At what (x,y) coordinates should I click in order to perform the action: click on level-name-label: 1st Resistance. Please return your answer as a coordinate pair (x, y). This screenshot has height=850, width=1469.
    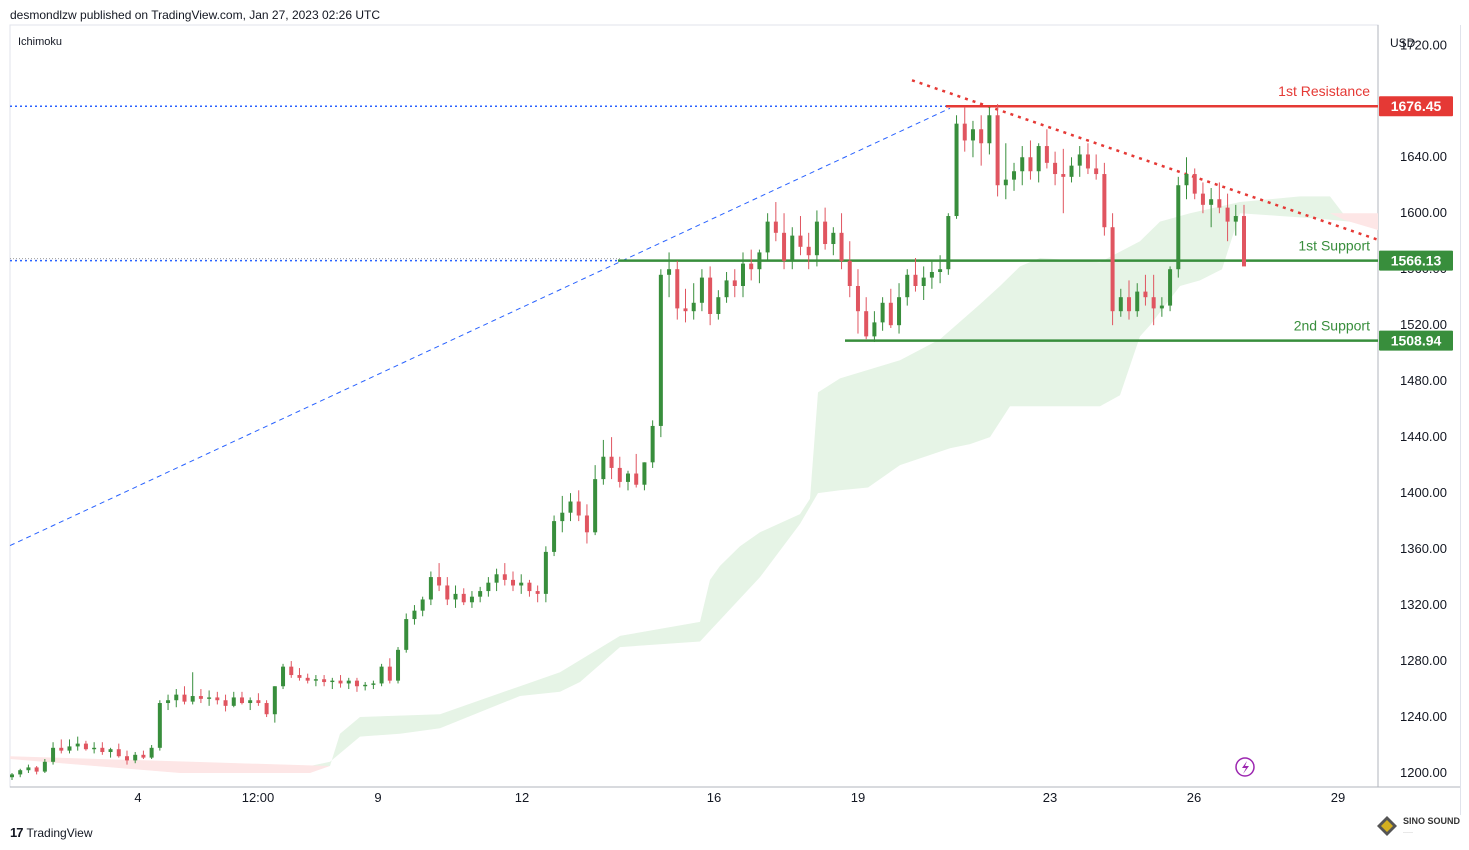
    Looking at the image, I should click on (1324, 91).